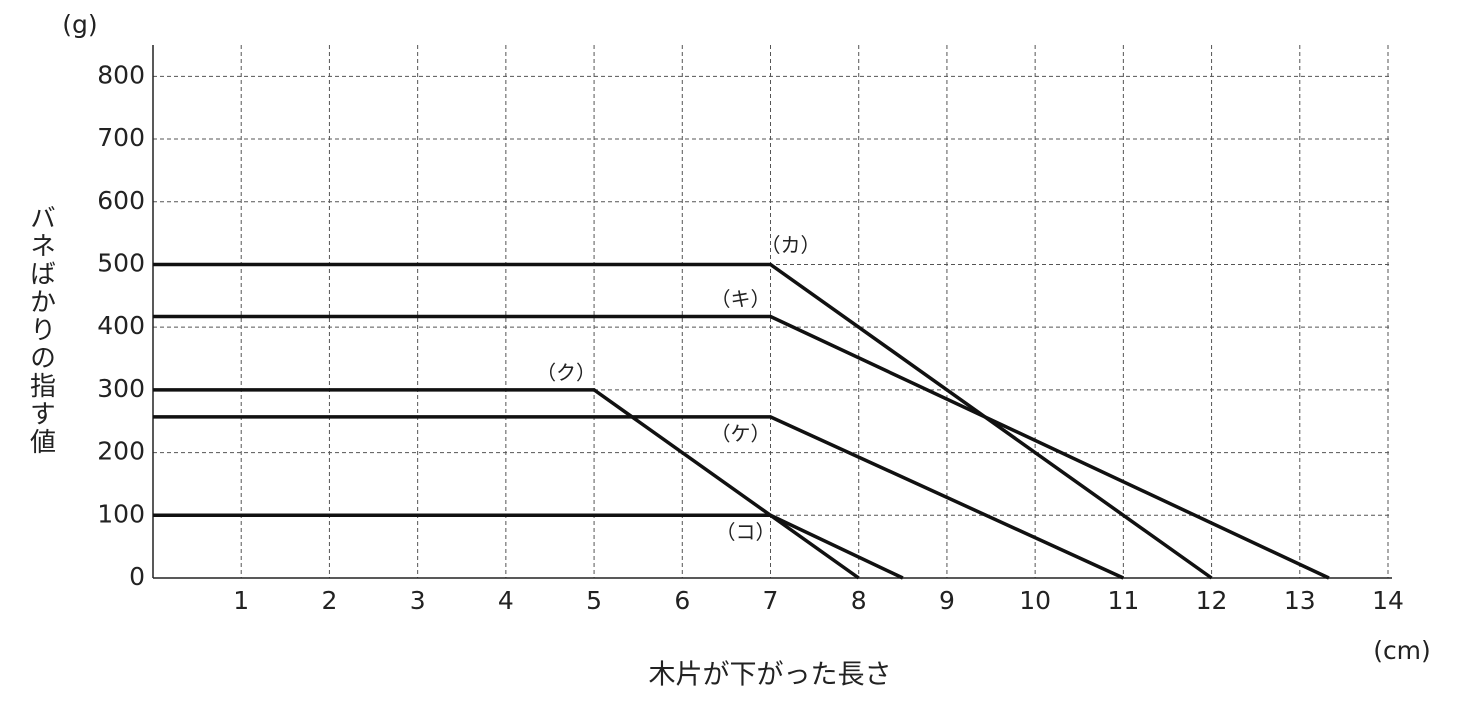  I want to click on x-unit: (cm), so click(1402, 650).